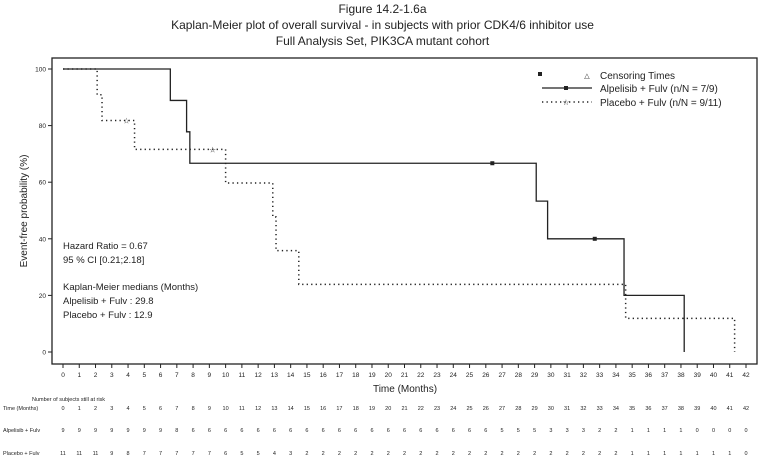 The width and height of the screenshot is (765, 459). Describe the element at coordinates (20, 409) in the screenshot. I see `risk-table-header-label: Time (Months)` at that location.